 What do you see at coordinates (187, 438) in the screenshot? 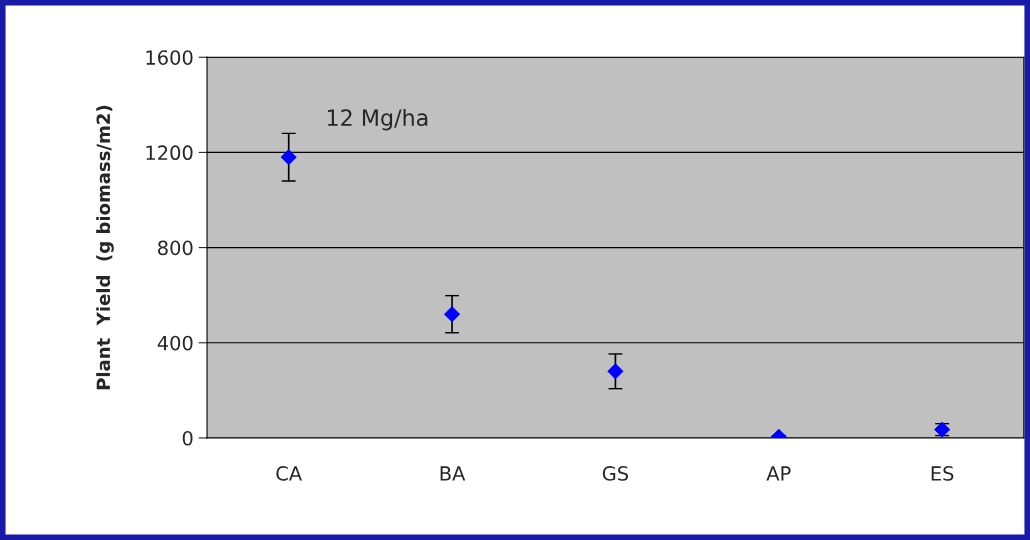
I see `y-tick-label: 0` at bounding box center [187, 438].